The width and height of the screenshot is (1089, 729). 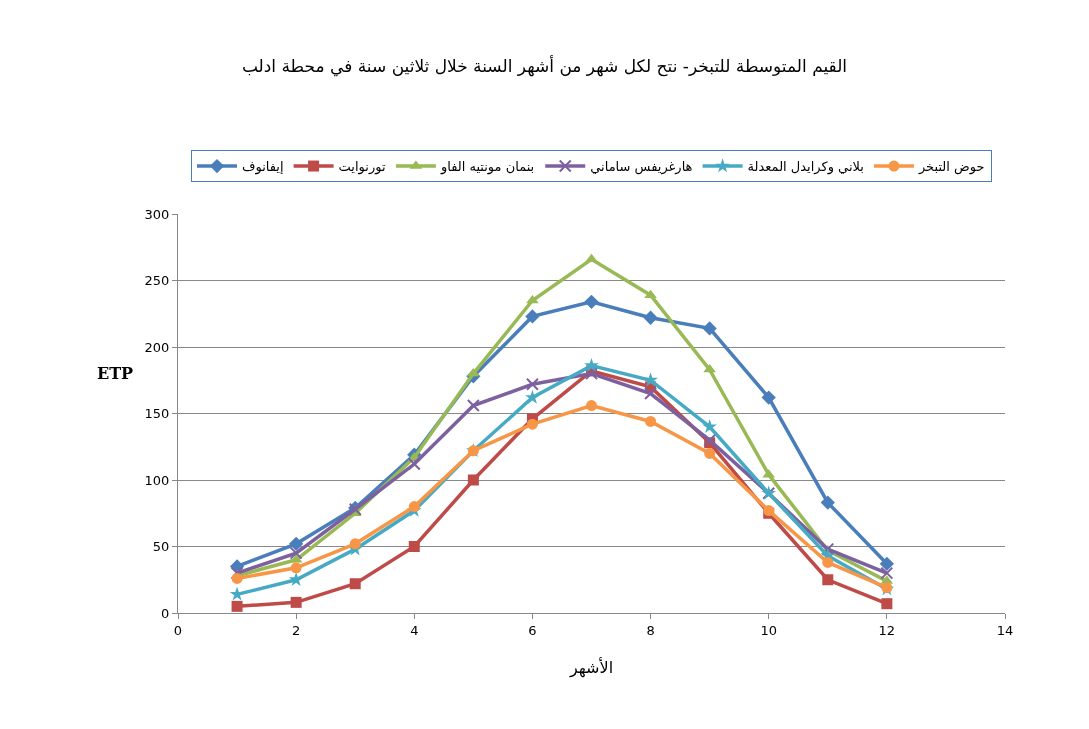 I want to click on x-tick-label: 12, so click(x=887, y=630).